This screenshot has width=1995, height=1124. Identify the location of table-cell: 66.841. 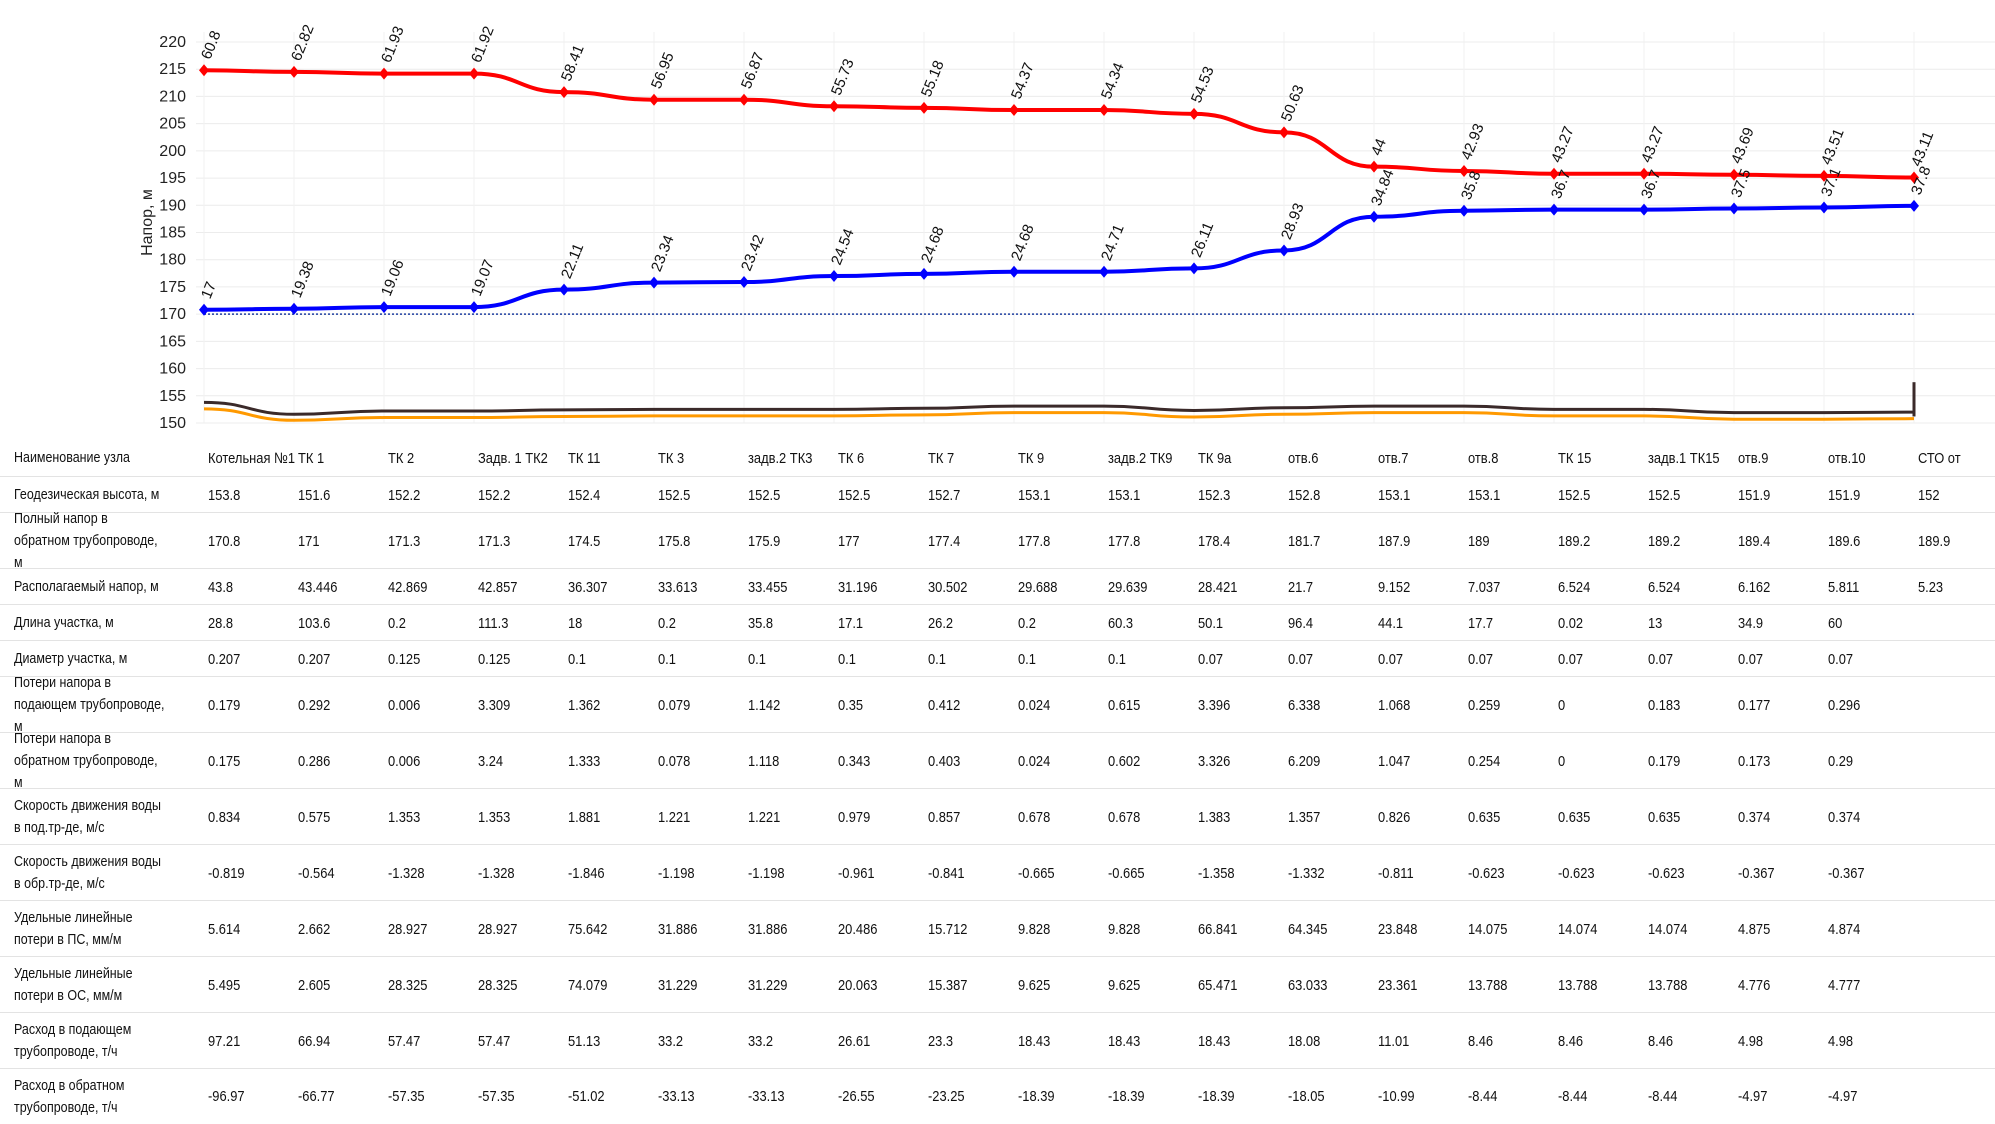
(1218, 929).